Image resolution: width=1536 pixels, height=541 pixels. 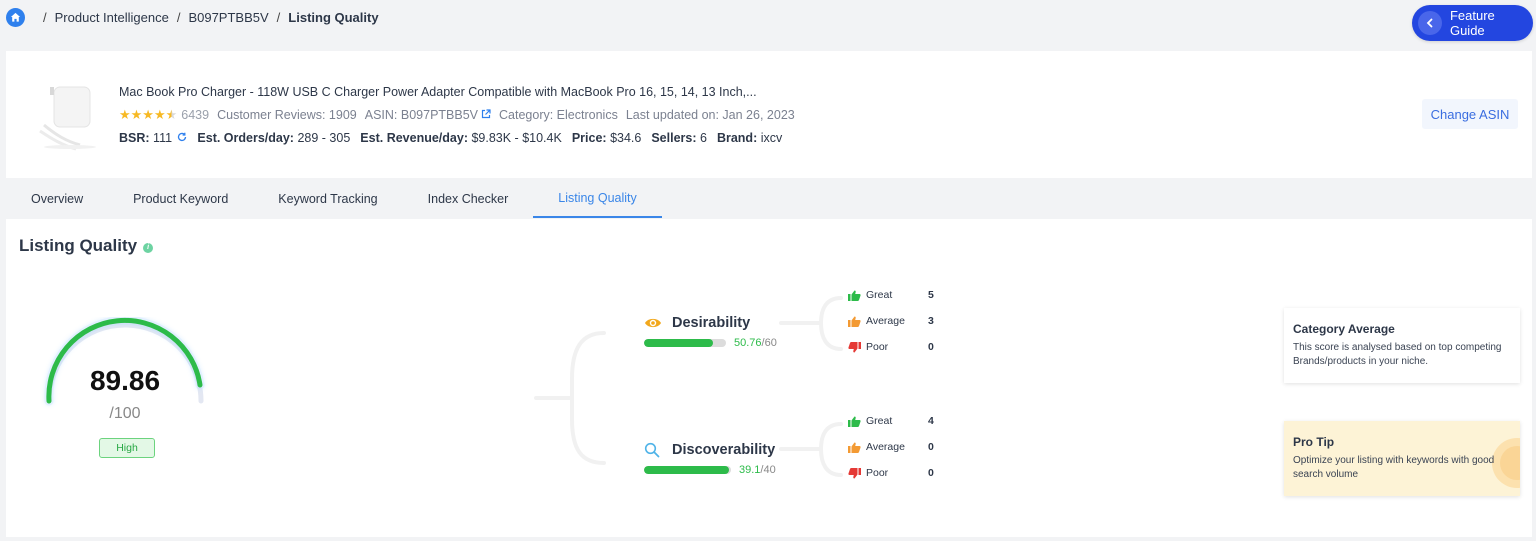 What do you see at coordinates (148, 114) in the screenshot?
I see `star-rating-icon: ★★★★★` at bounding box center [148, 114].